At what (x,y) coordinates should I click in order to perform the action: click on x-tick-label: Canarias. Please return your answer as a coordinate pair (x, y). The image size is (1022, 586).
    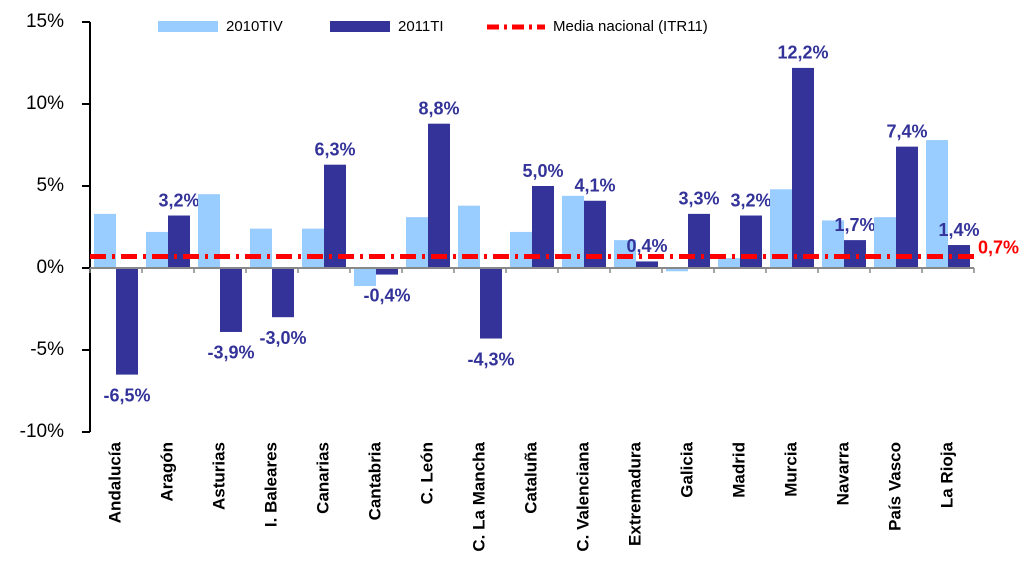
    Looking at the image, I should click on (322, 478).